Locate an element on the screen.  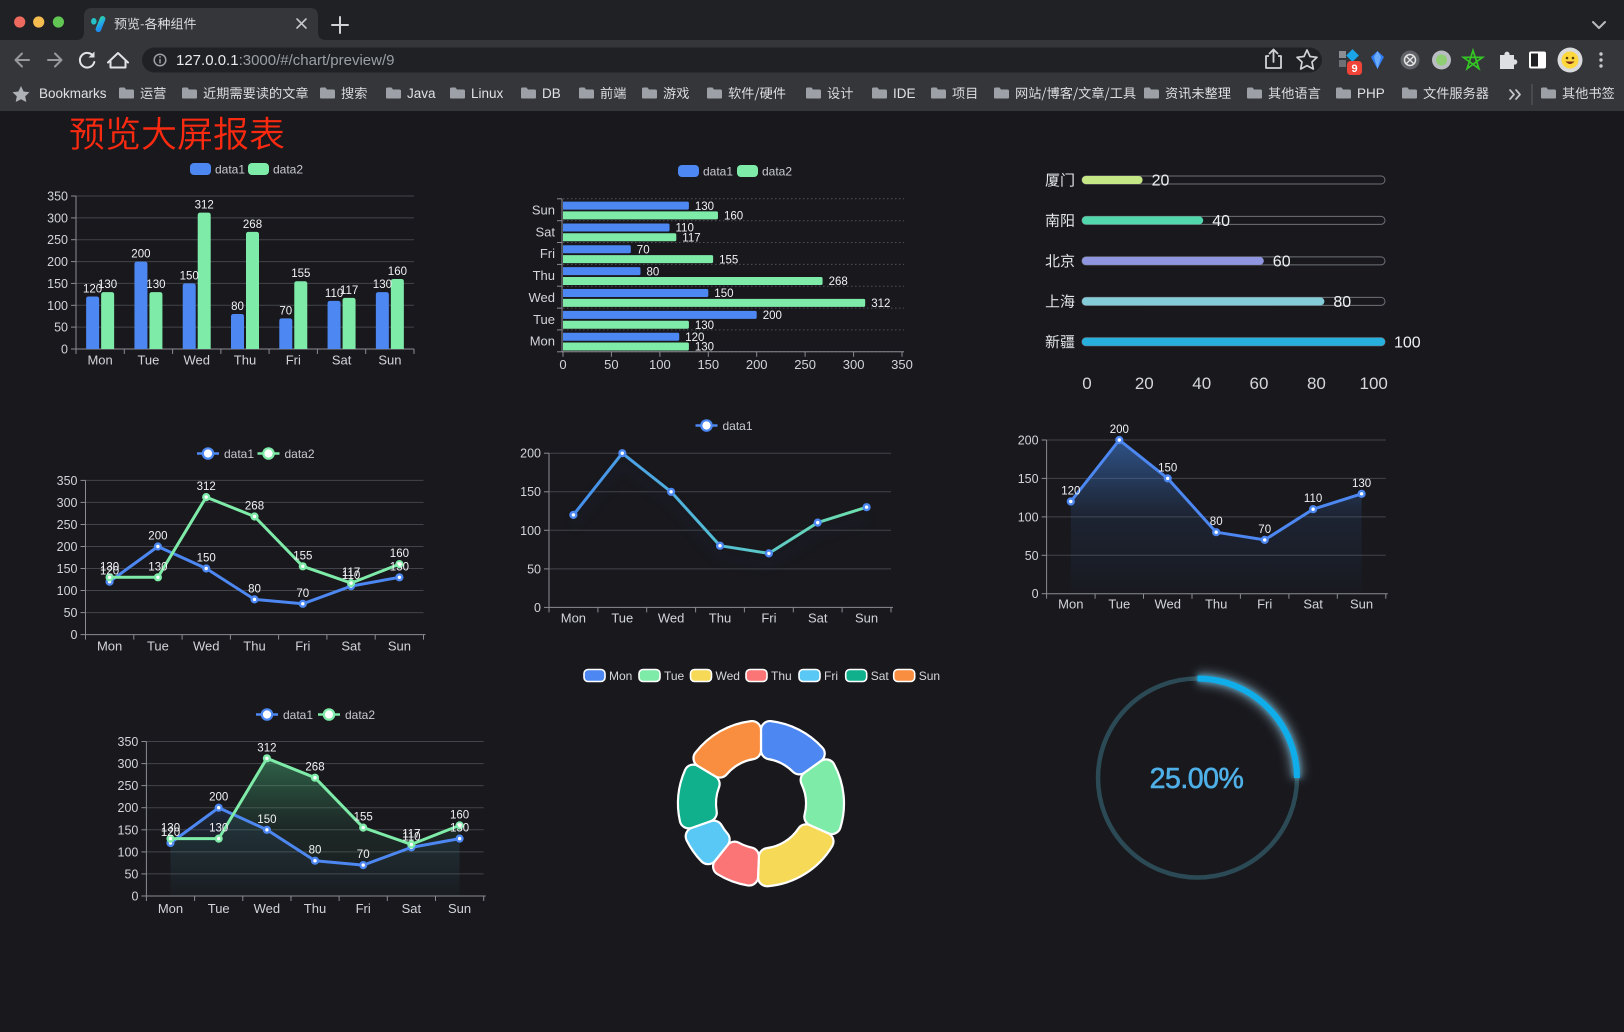
svg-text: Java is located at coordinates (421, 93).